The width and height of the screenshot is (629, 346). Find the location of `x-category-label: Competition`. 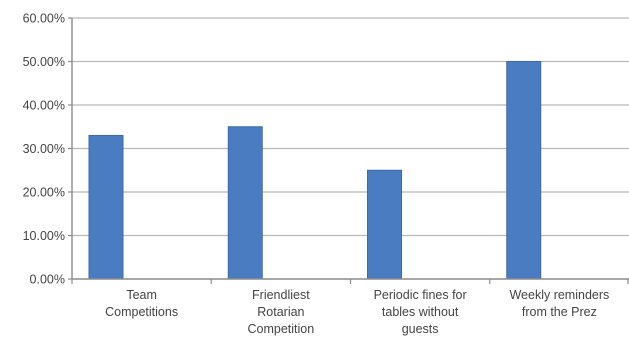

x-category-label: Competition is located at coordinates (281, 329).